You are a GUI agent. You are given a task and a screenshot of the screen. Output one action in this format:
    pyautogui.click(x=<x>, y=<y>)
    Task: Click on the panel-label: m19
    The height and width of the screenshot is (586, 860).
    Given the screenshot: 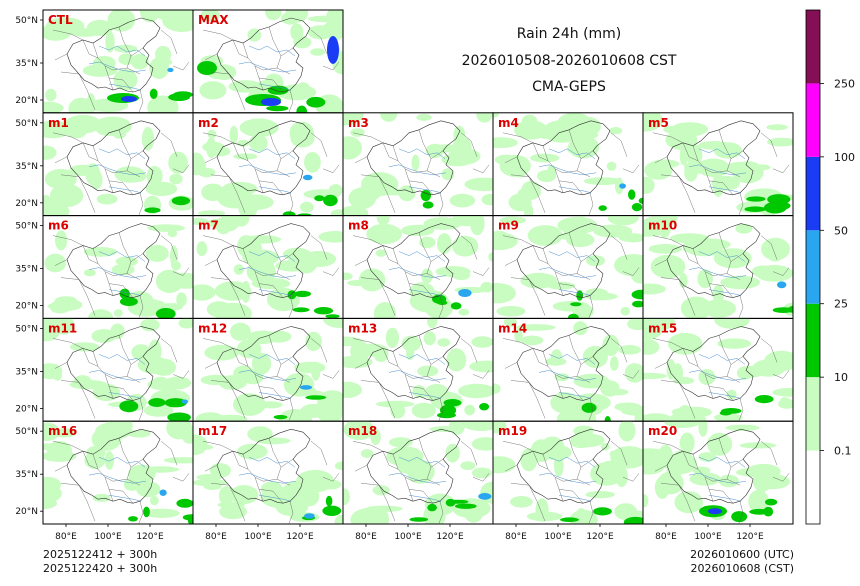 What is the action you would take?
    pyautogui.click(x=512, y=431)
    